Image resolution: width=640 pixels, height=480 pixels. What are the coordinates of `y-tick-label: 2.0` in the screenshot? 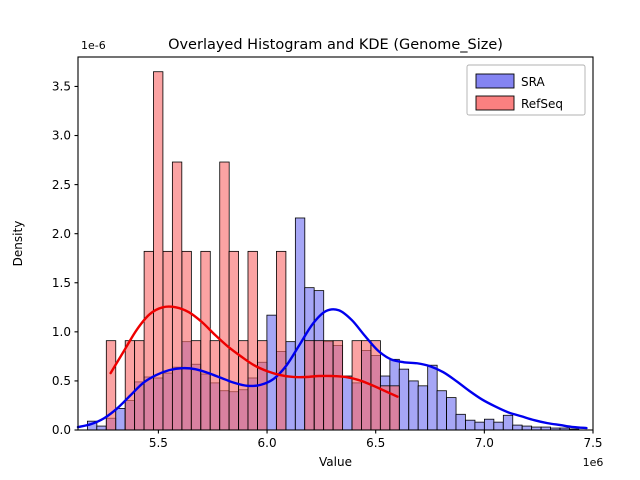 It's located at (61, 234).